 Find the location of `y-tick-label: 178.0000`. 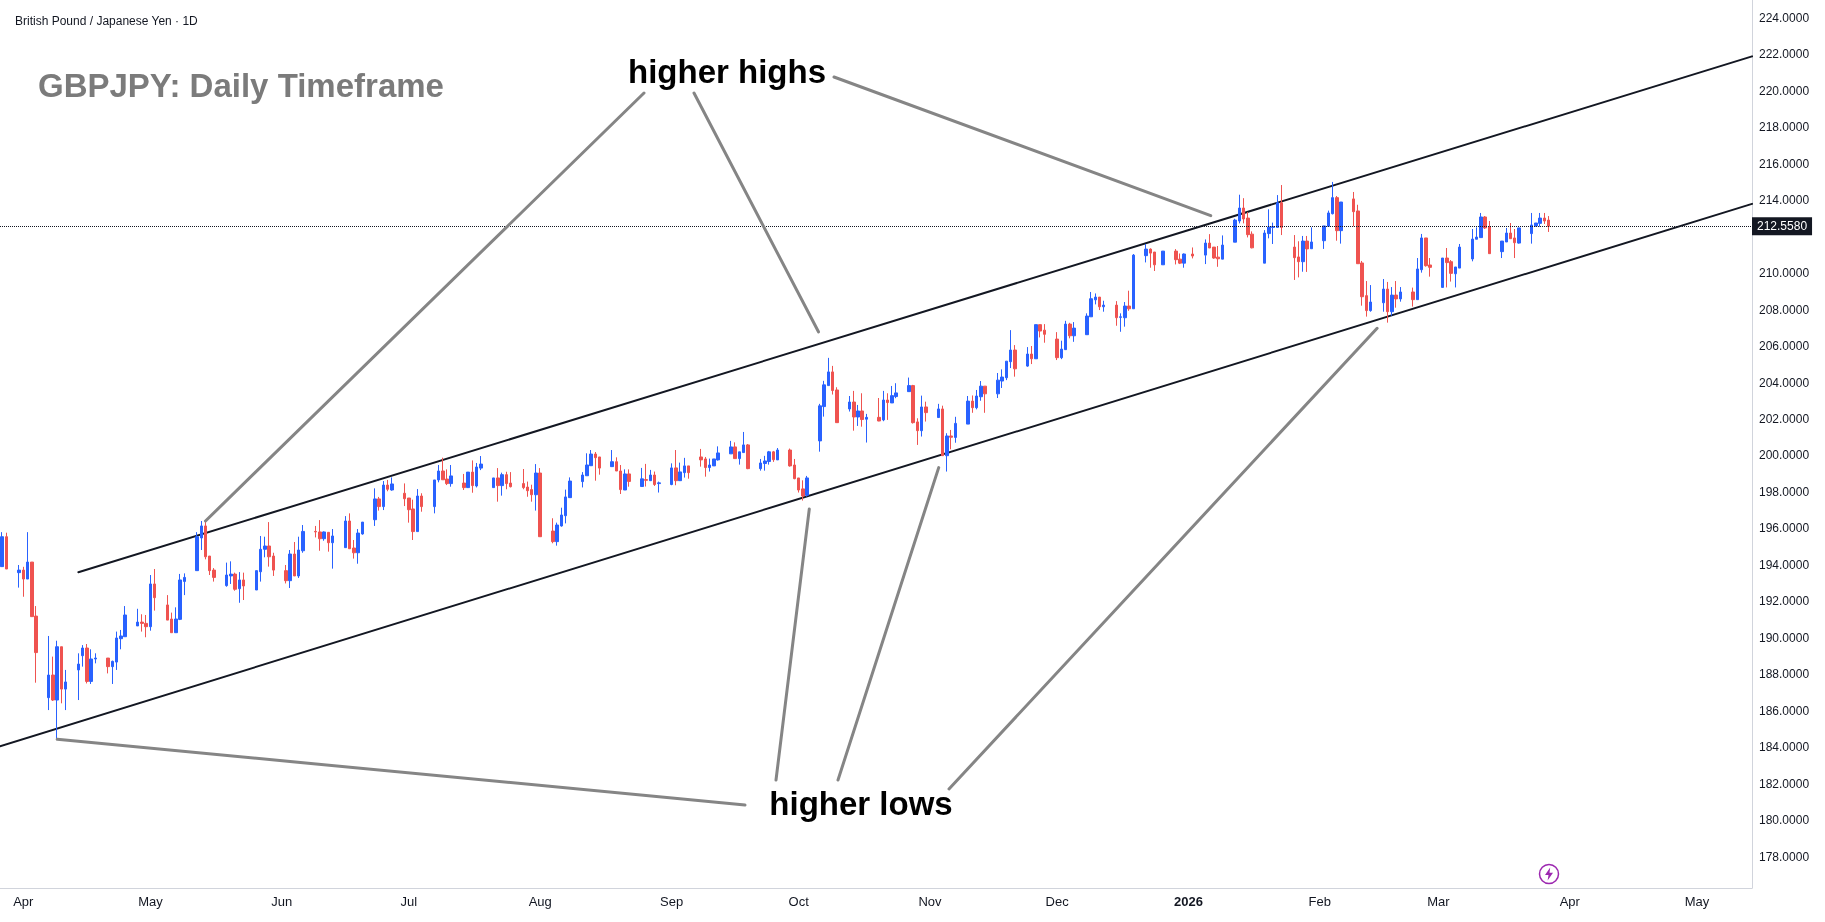

y-tick-label: 178.0000 is located at coordinates (1784, 856).